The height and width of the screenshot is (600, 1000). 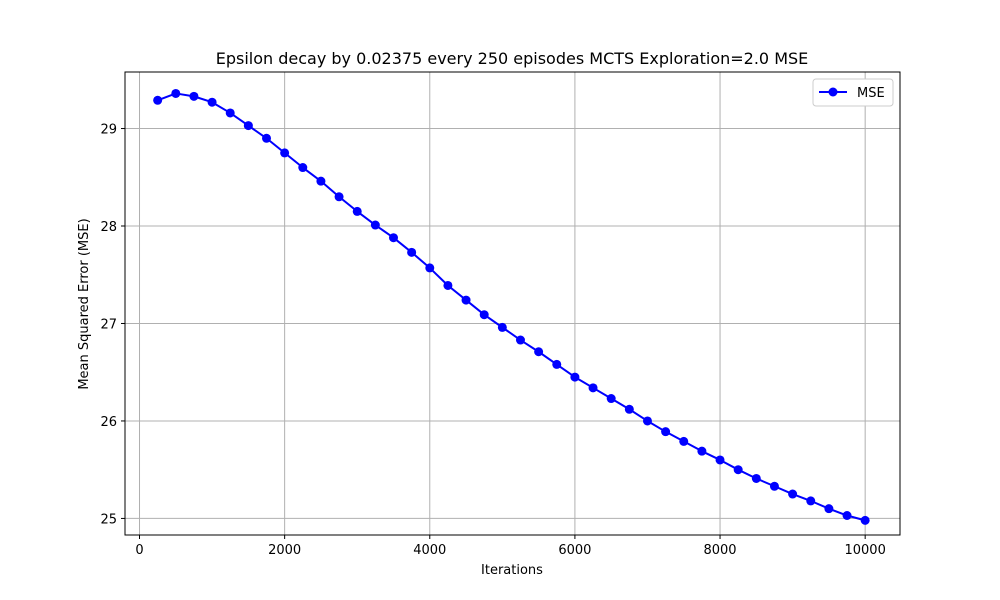 I want to click on x-tick-label: 6000, so click(x=574, y=550).